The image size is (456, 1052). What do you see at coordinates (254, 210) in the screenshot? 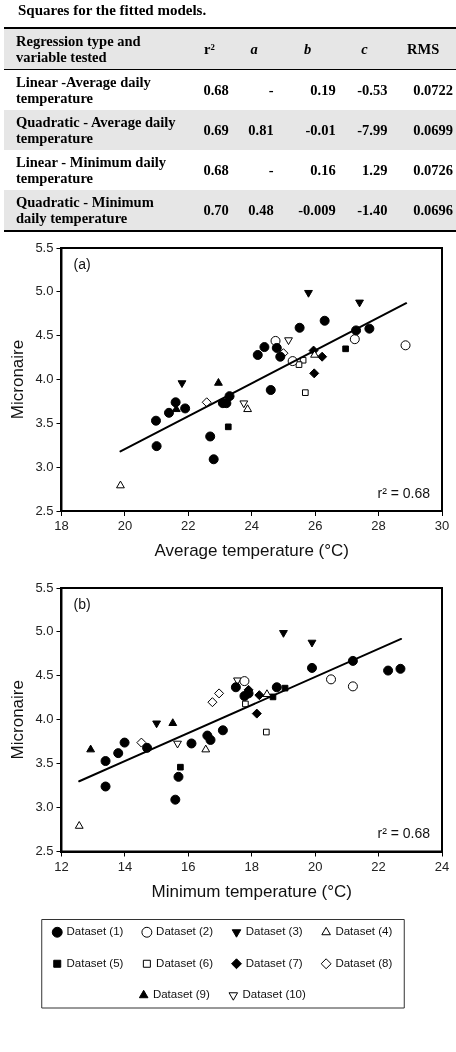
I see `text: 0.48` at bounding box center [254, 210].